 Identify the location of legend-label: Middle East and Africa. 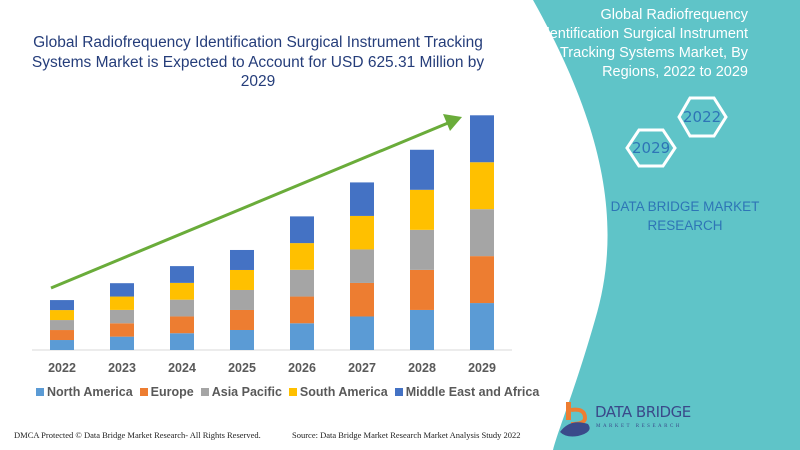
(472, 392).